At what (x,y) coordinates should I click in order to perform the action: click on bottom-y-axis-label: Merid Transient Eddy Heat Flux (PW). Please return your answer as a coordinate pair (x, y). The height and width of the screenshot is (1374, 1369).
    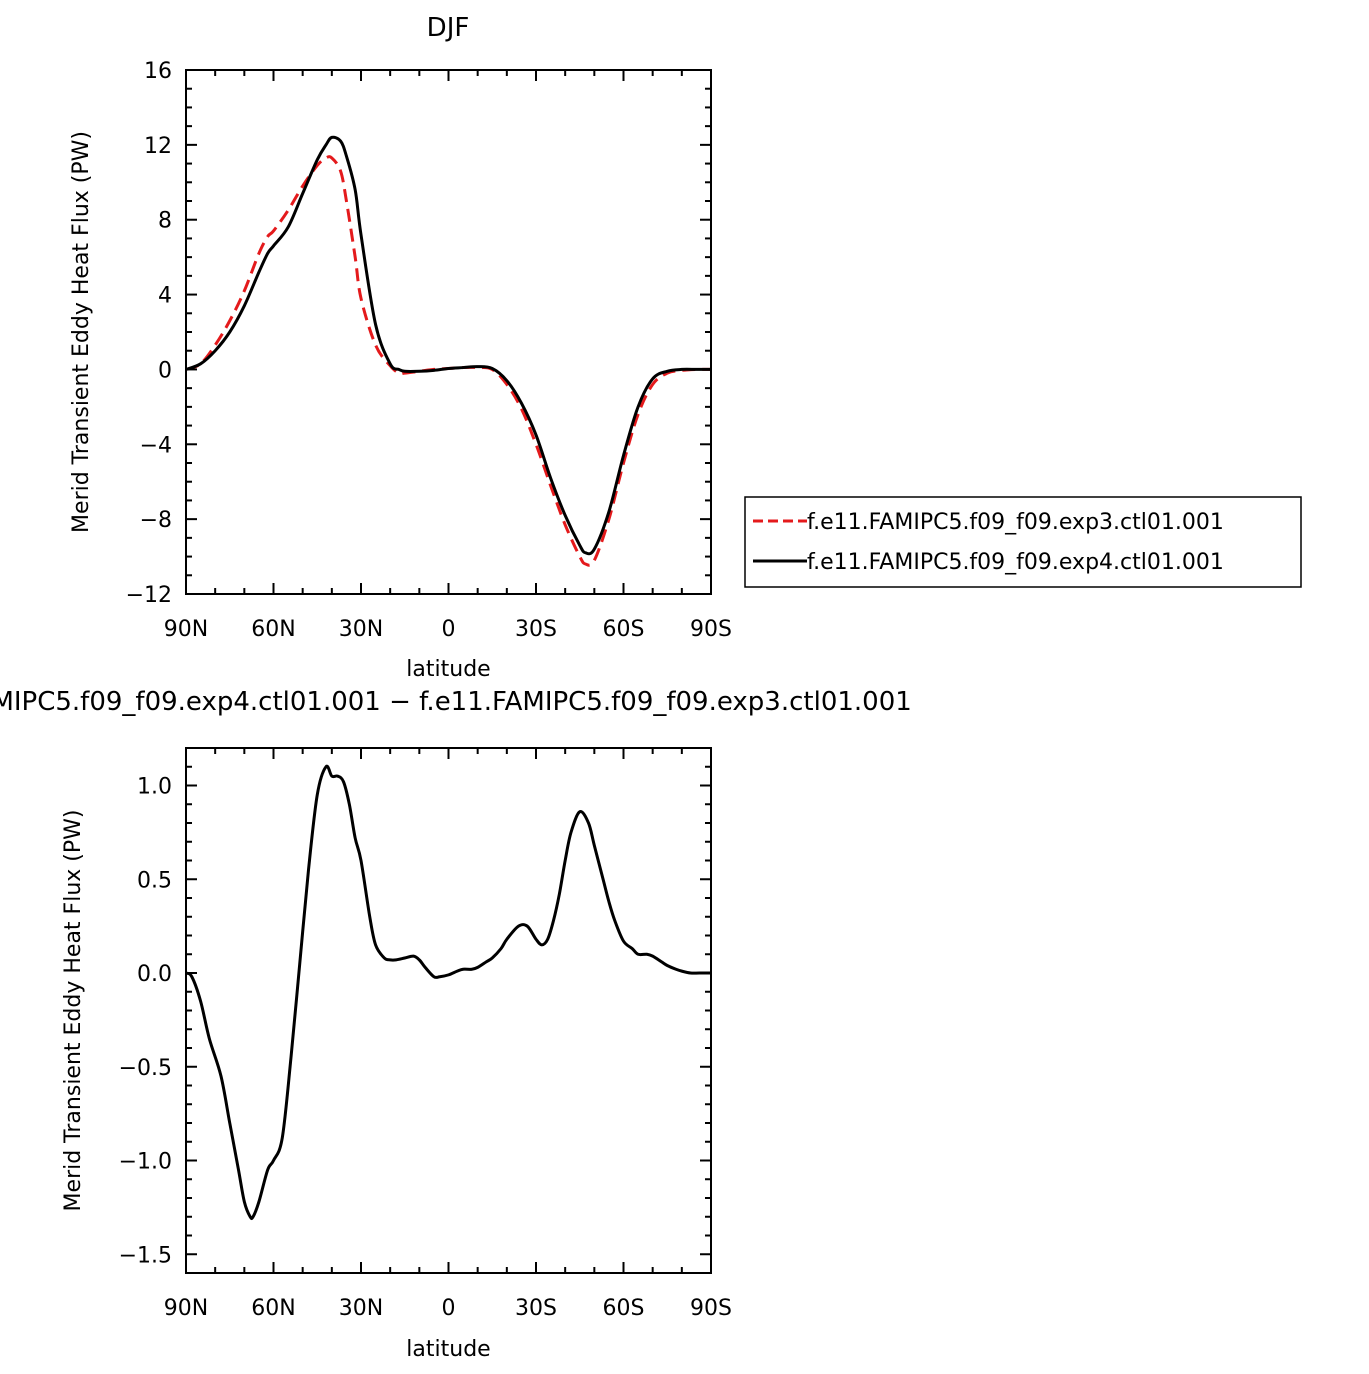
    Looking at the image, I should click on (73, 1011).